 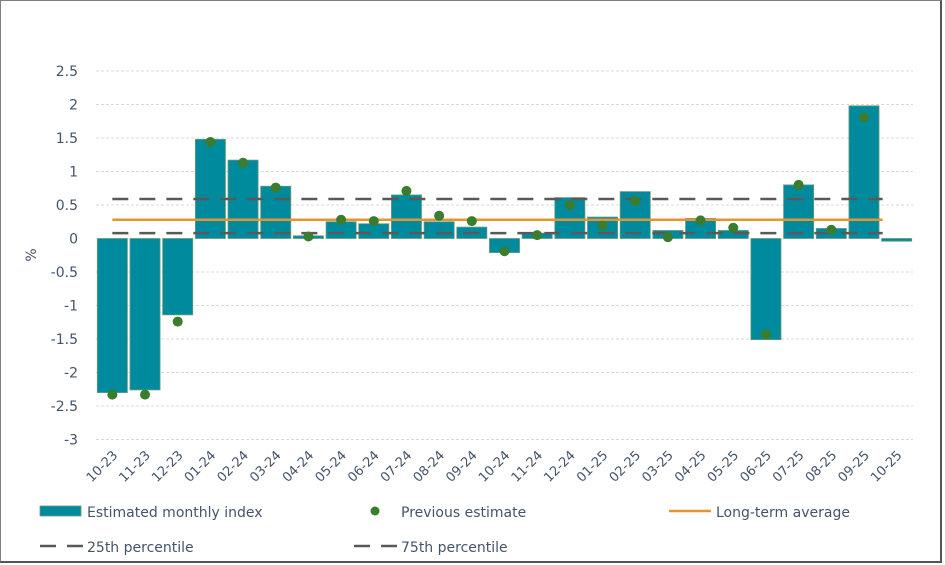 I want to click on y-tick-label: 0, so click(x=73, y=240).